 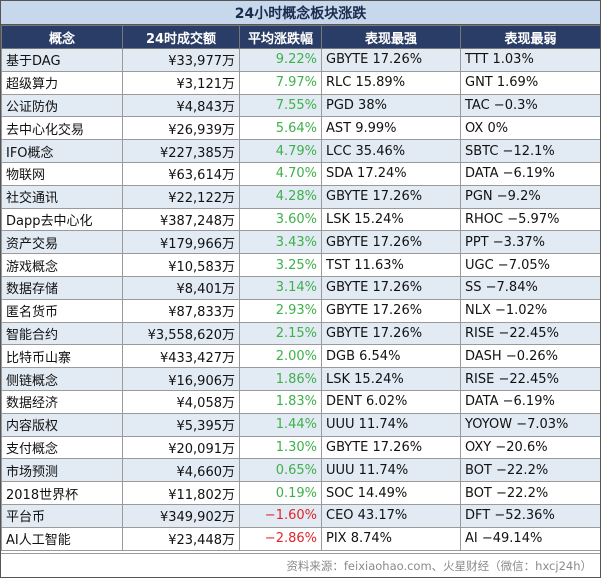 What do you see at coordinates (280, 265) in the screenshot?
I see `avg-change-value: 3.25%` at bounding box center [280, 265].